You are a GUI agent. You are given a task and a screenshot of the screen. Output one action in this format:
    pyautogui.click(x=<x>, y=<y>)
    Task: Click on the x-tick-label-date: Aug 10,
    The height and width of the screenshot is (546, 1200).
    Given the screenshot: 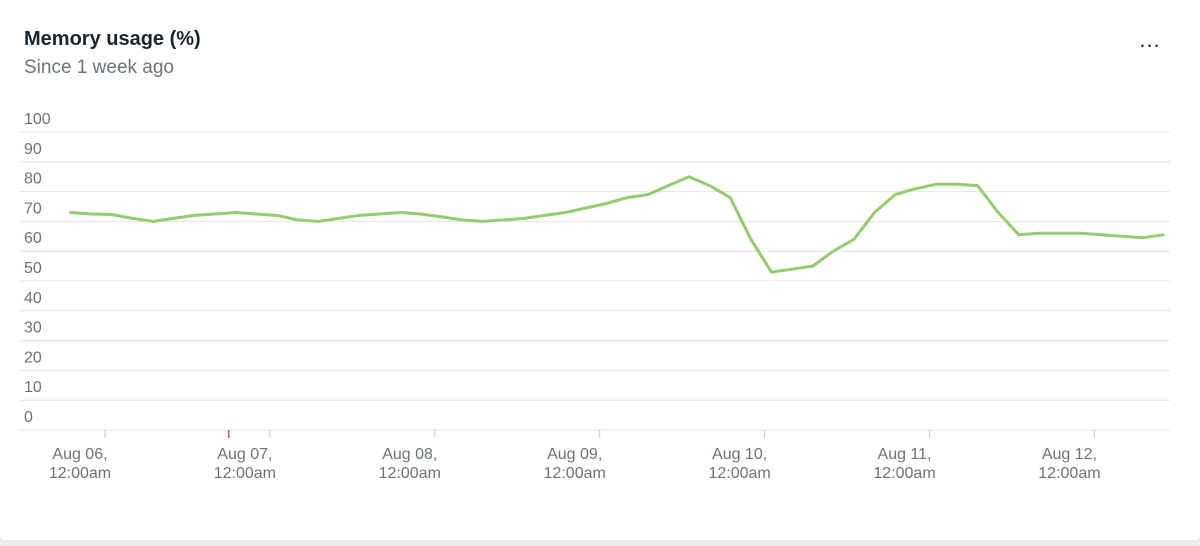 What is the action you would take?
    pyautogui.click(x=739, y=454)
    